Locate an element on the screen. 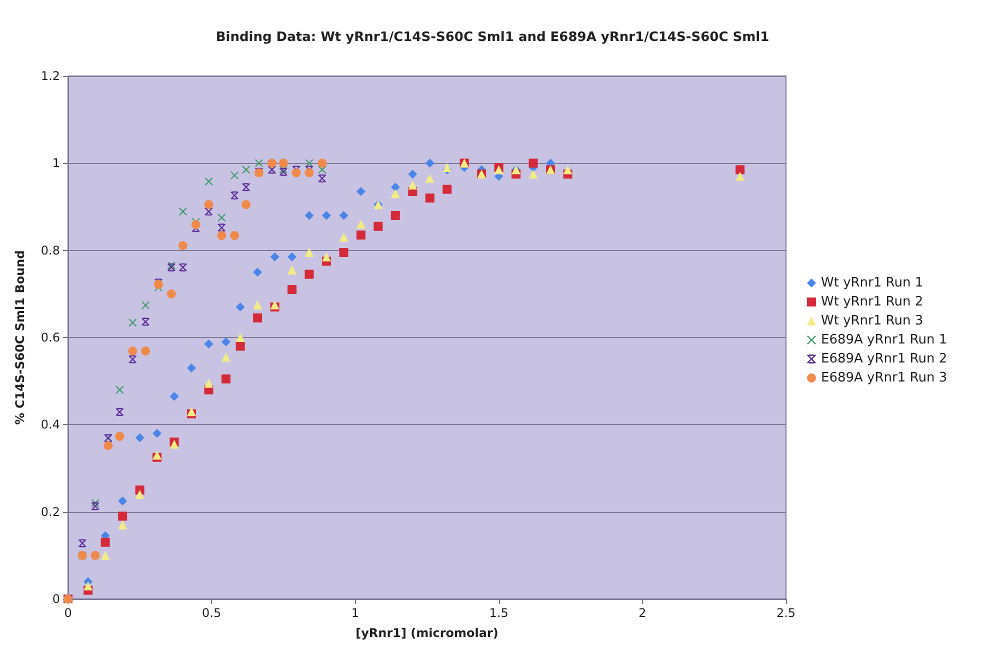 The image size is (985, 661). x-tick-label: 0 is located at coordinates (68, 613).